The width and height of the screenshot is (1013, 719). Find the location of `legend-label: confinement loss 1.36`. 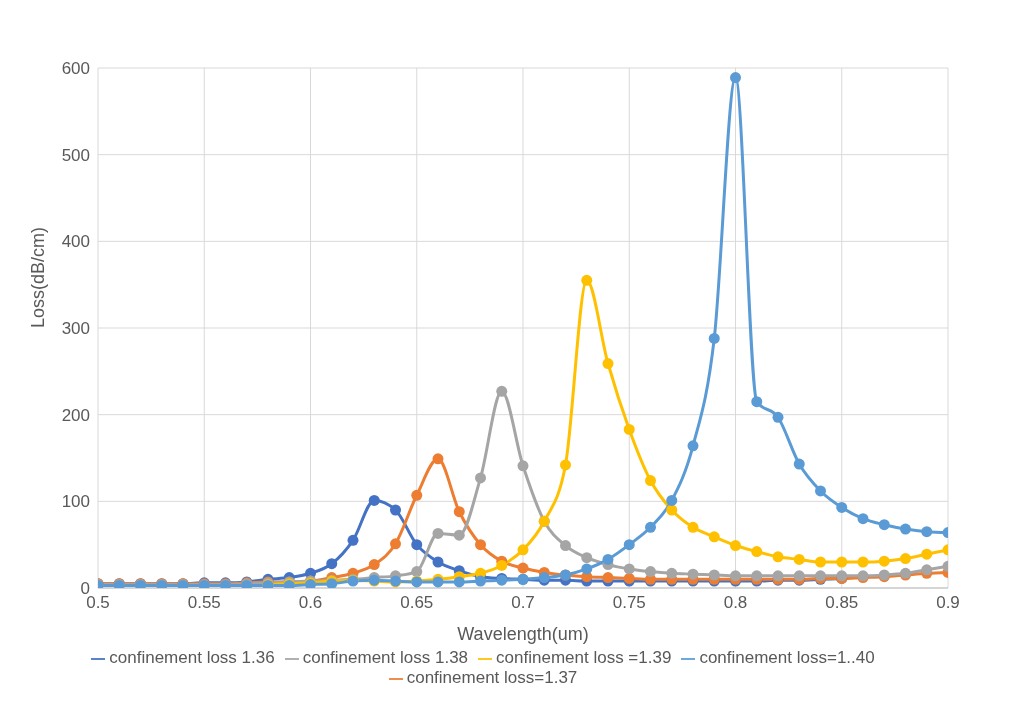

legend-label: confinement loss 1.36 is located at coordinates (192, 657).